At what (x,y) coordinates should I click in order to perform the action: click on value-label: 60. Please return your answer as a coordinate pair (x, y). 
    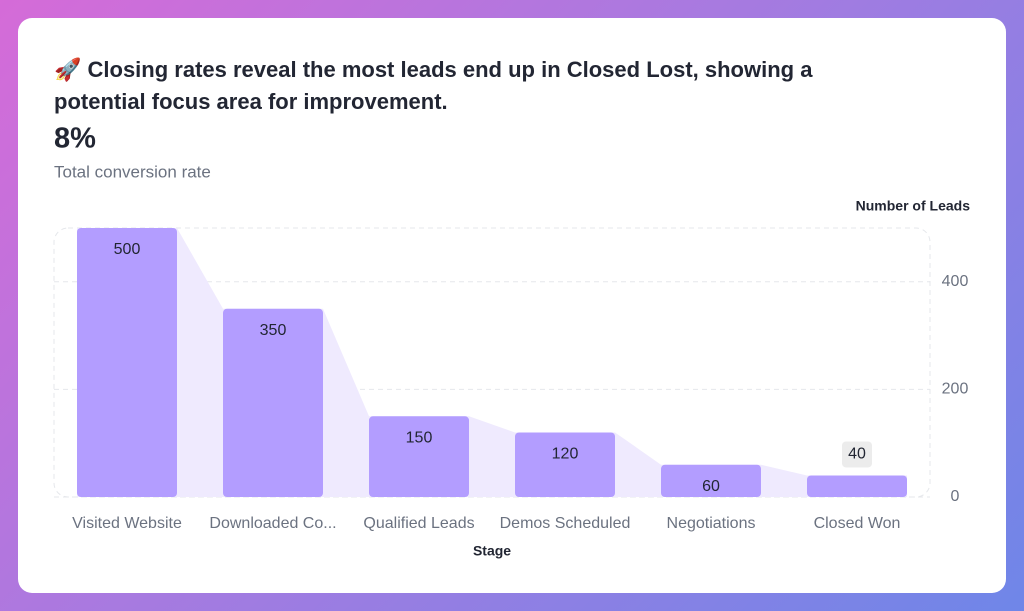
    Looking at the image, I should click on (711, 486).